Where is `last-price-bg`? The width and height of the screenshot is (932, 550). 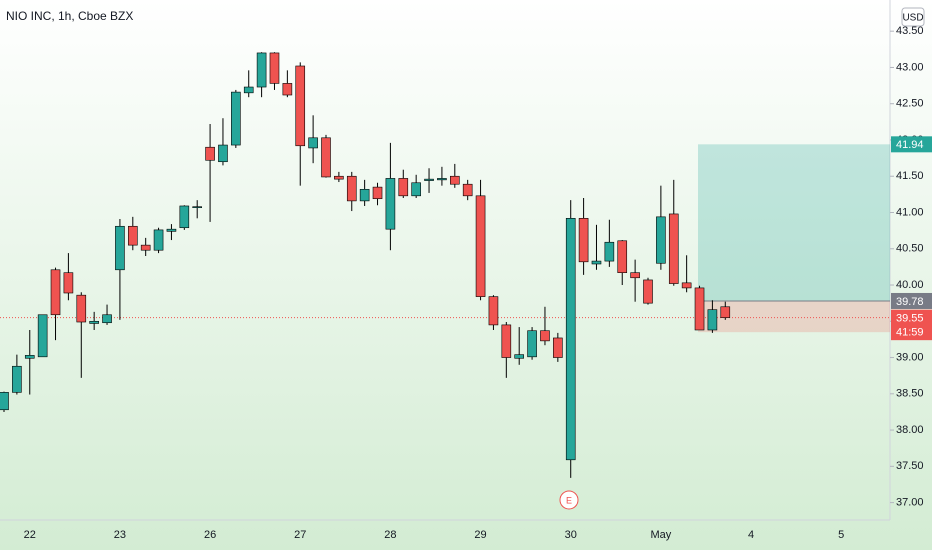 last-price-bg is located at coordinates (911, 324).